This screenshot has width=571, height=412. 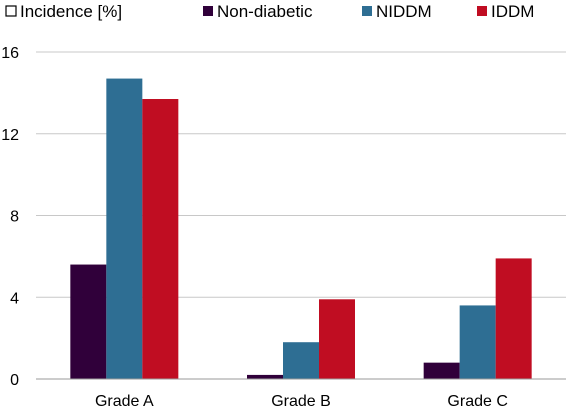 I want to click on bar-niddm-grade-c, so click(x=477, y=342).